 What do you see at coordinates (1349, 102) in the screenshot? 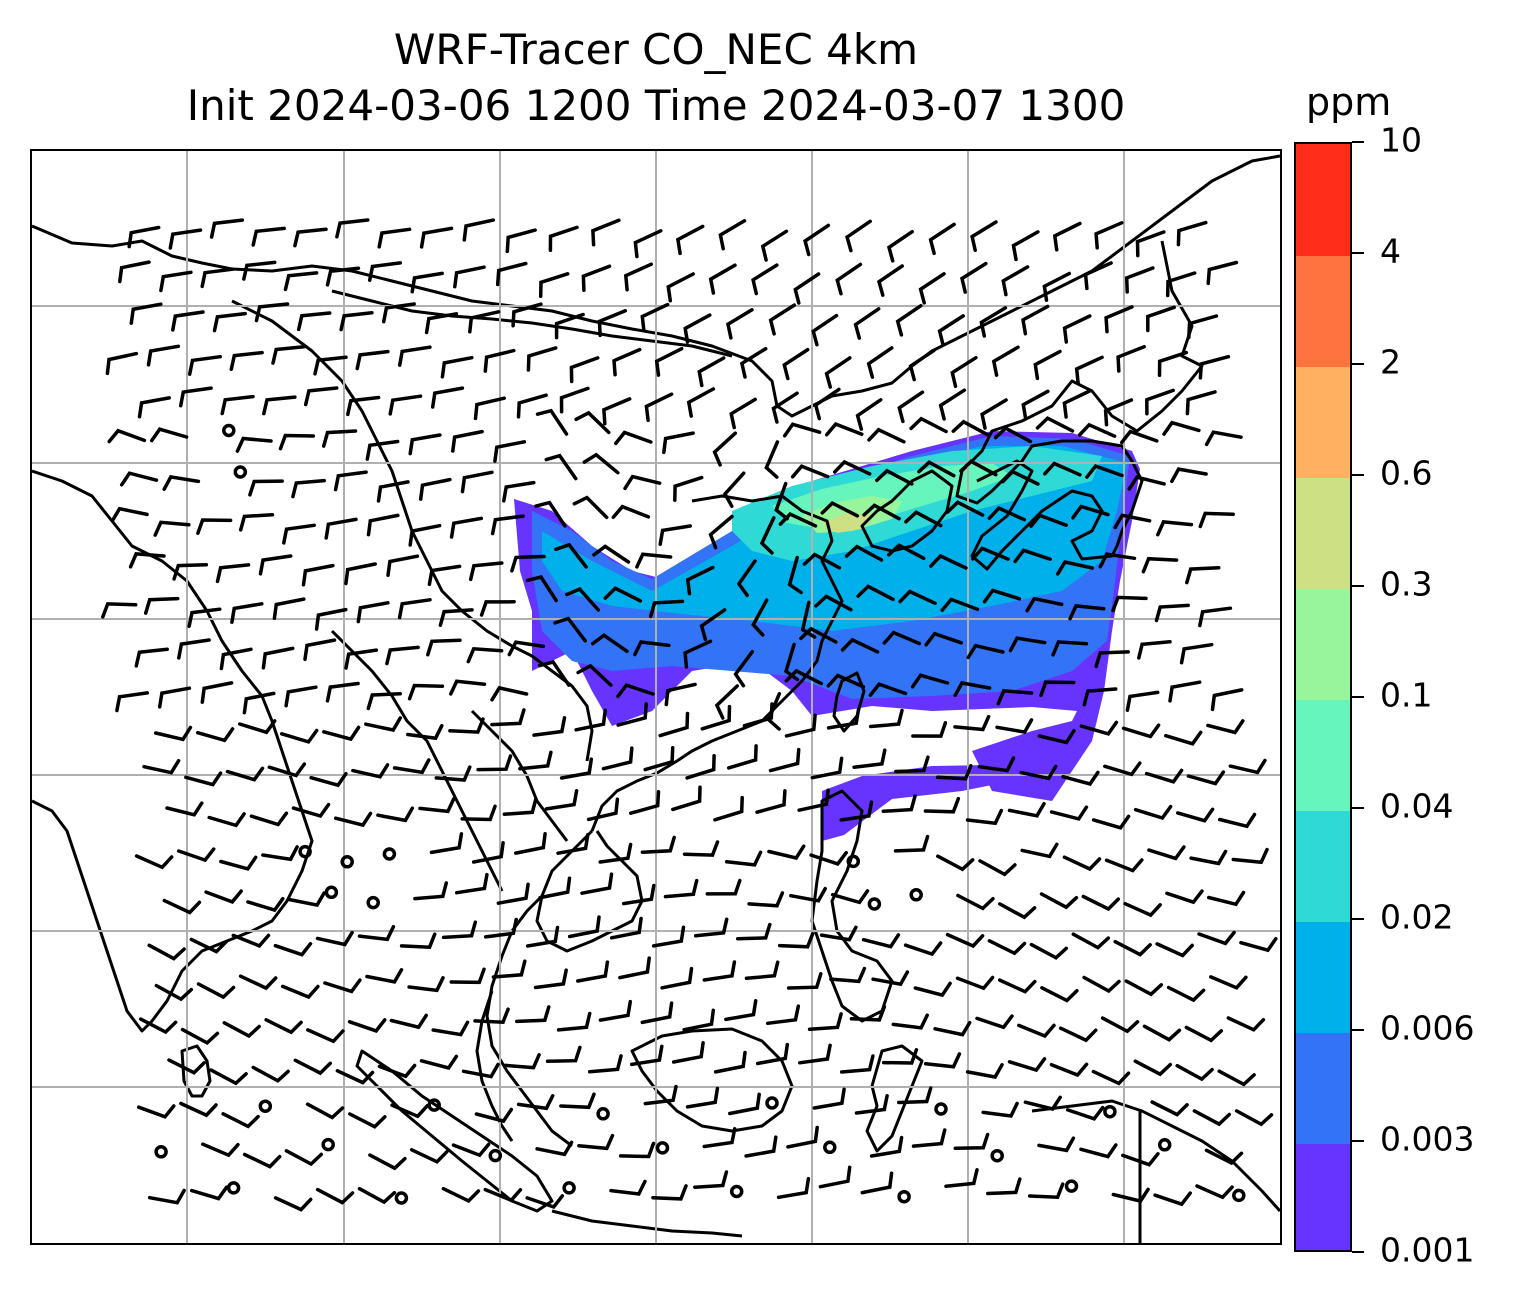
I see `colorbar-unit: ppm` at bounding box center [1349, 102].